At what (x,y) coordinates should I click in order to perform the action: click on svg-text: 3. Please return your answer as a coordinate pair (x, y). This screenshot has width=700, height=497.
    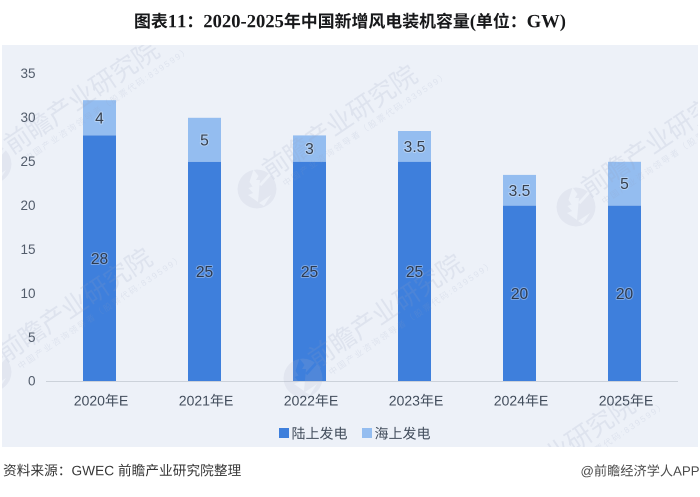
    Looking at the image, I should click on (309, 149).